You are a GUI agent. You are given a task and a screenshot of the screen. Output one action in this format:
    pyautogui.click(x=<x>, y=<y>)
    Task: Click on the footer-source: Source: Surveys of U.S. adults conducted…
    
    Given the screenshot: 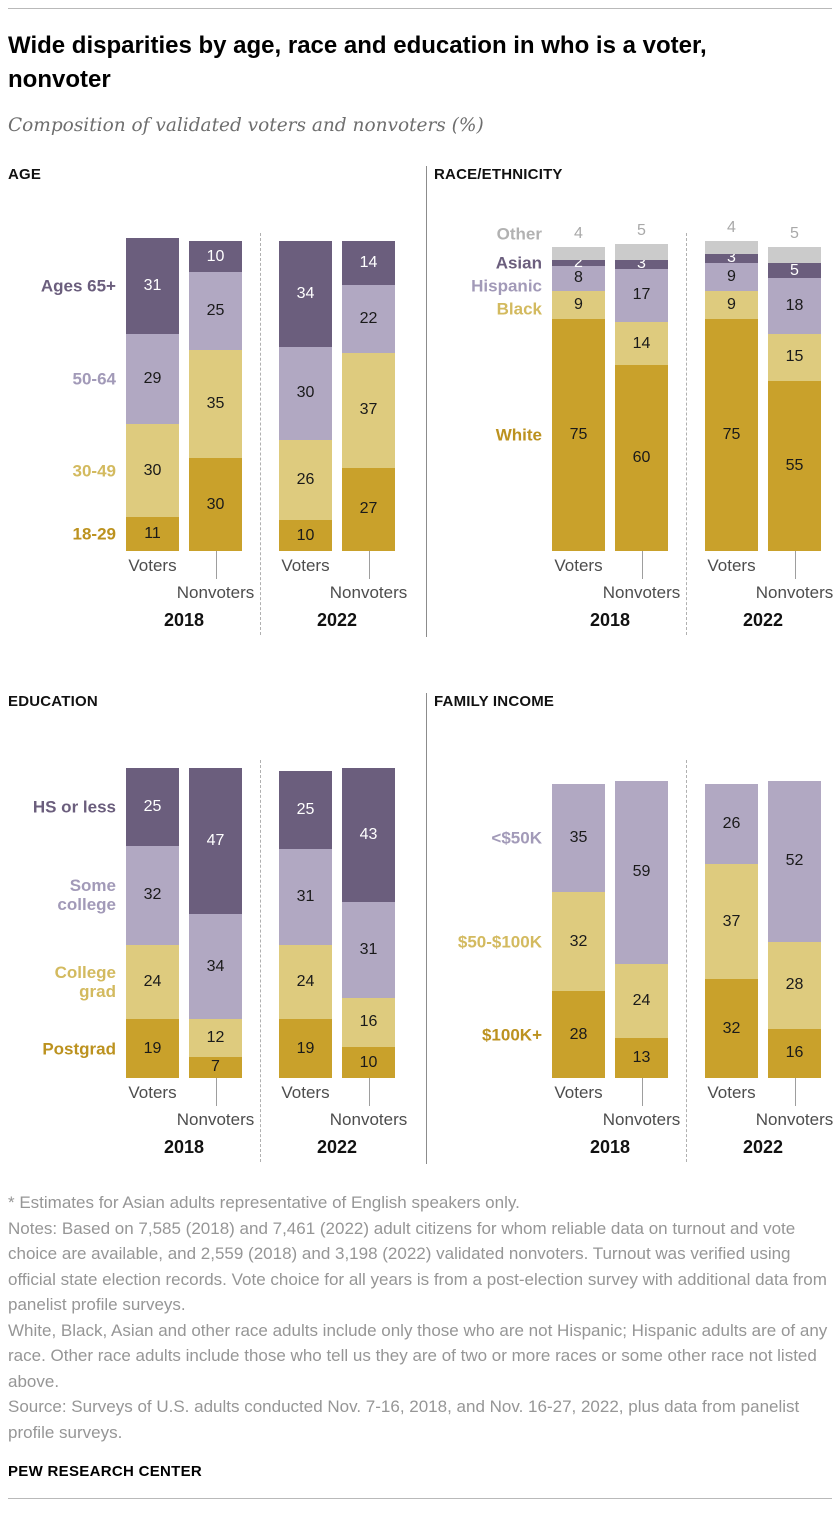 What is the action you would take?
    pyautogui.click(x=404, y=1419)
    